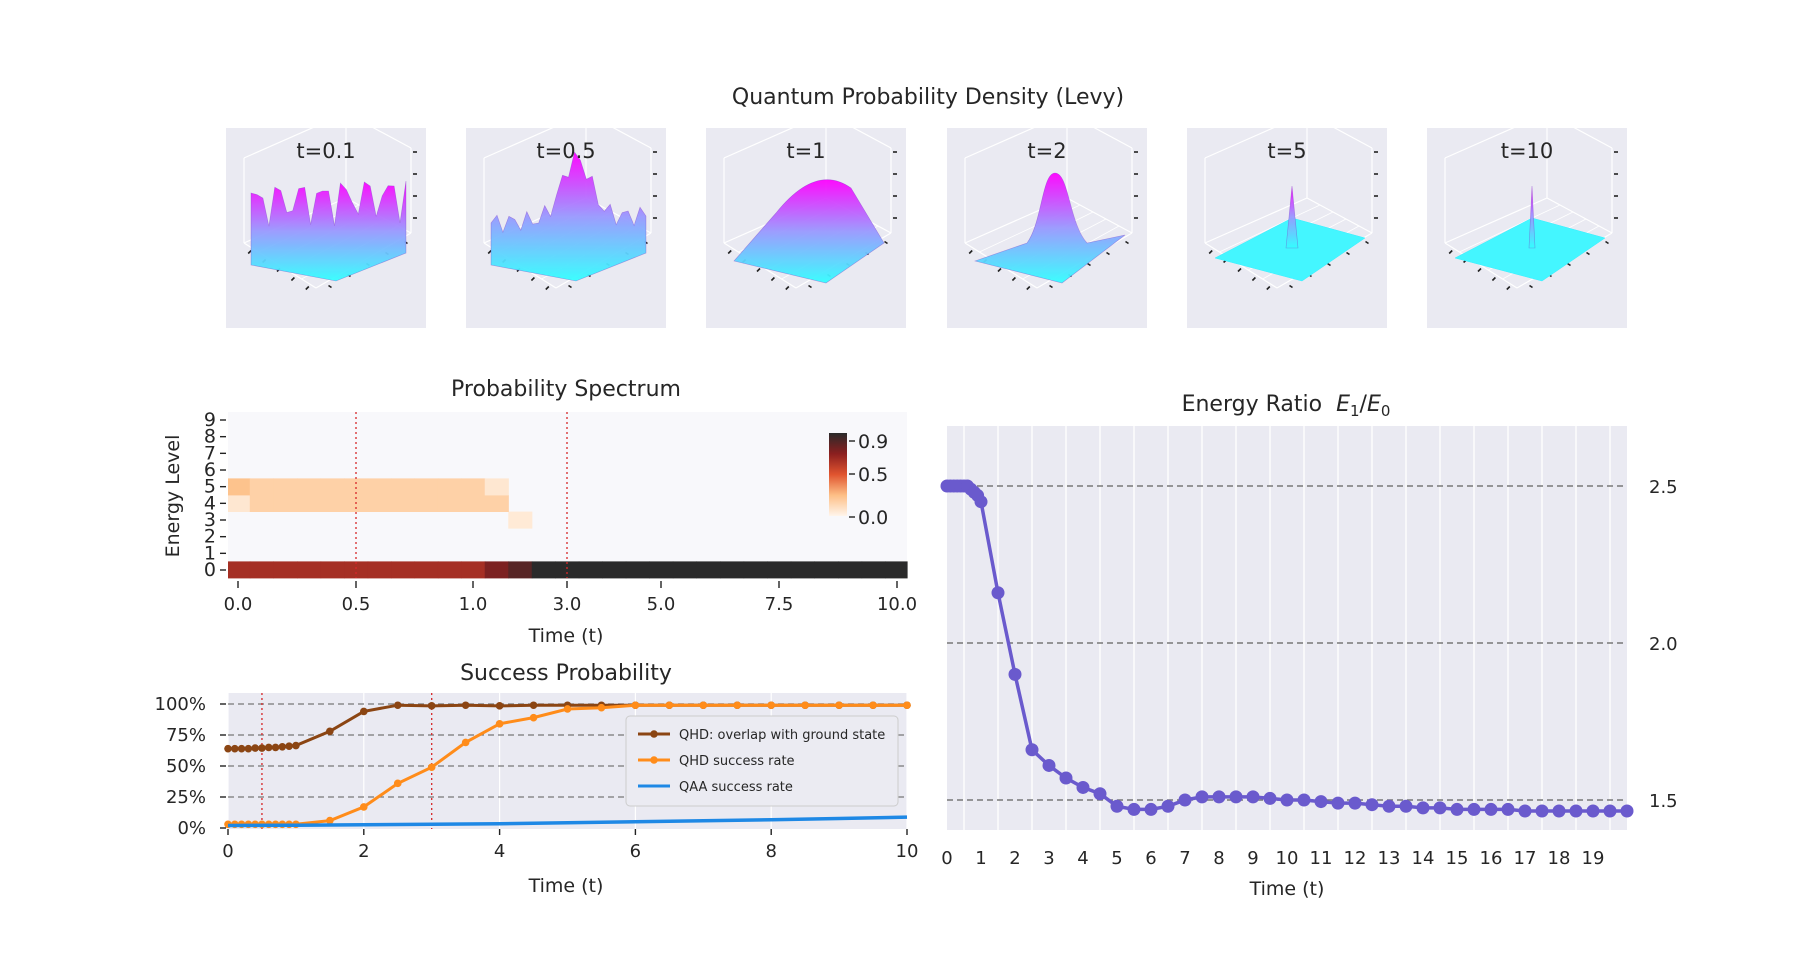 The height and width of the screenshot is (975, 1800). I want to click on energy-x-tick-label: 11, so click(1321, 858).